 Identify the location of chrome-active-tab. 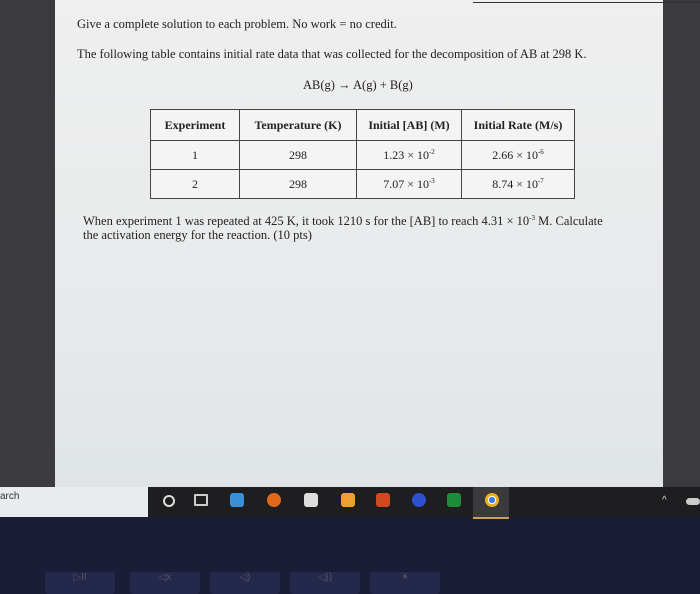
(491, 503).